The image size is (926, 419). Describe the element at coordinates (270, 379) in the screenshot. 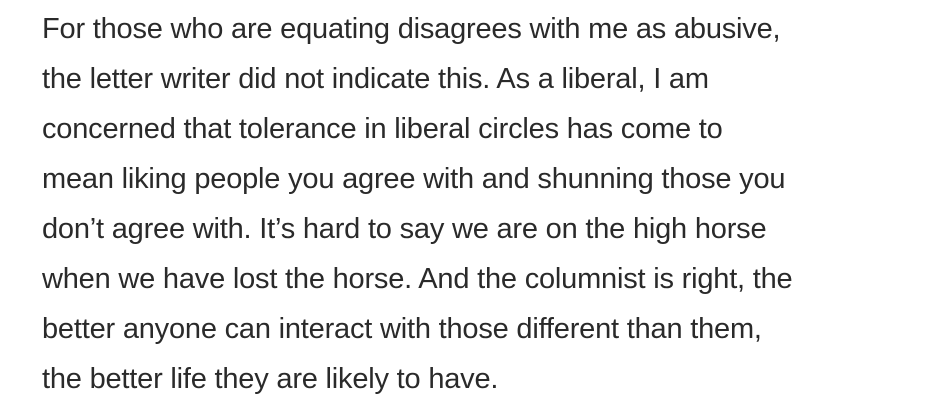

I see `comment-line: the better life they are likely to have.` at that location.